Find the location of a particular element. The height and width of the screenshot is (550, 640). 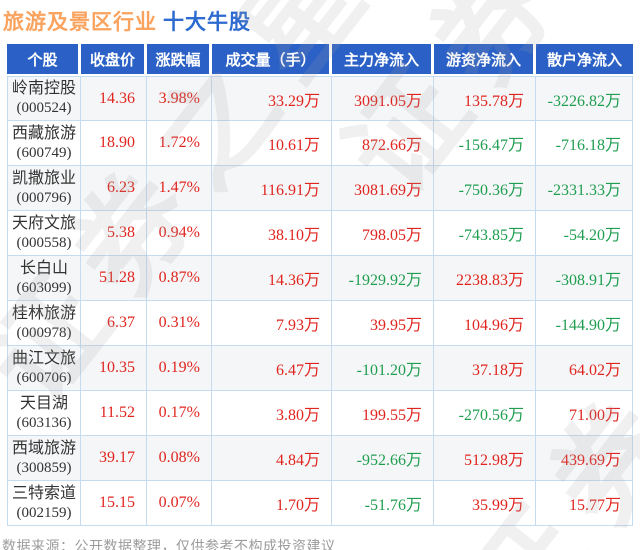

main-net-inflow-cell: -51.76万 is located at coordinates (383, 503).